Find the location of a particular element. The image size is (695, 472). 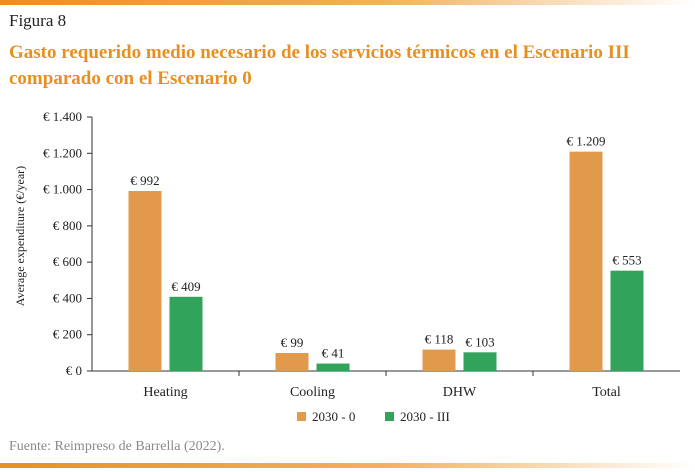

data-label: € 41 is located at coordinates (333, 353).